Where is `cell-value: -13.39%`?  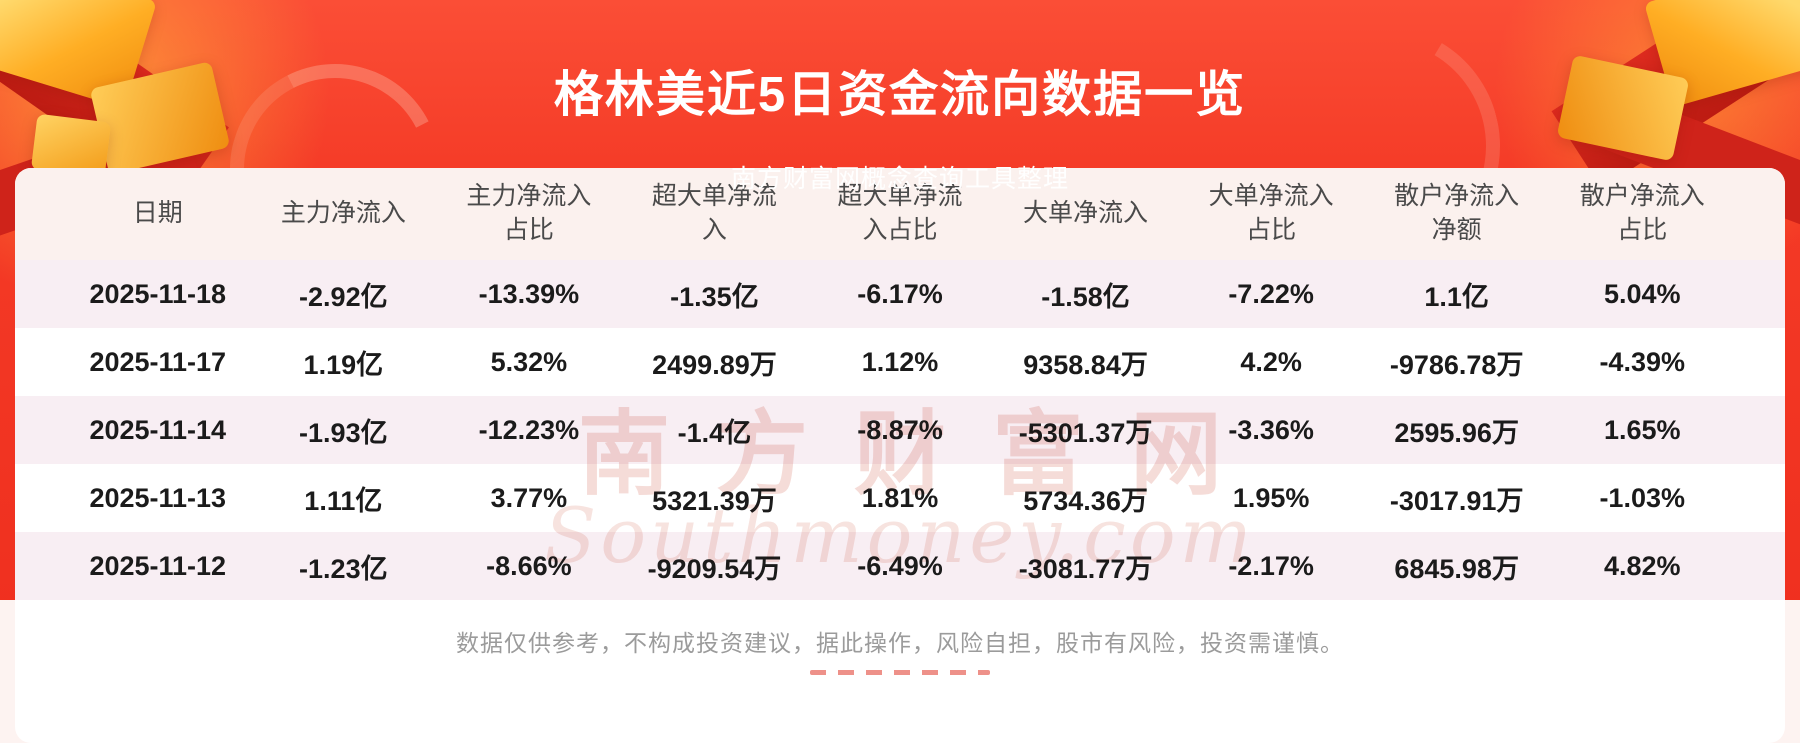 cell-value: -13.39% is located at coordinates (529, 293).